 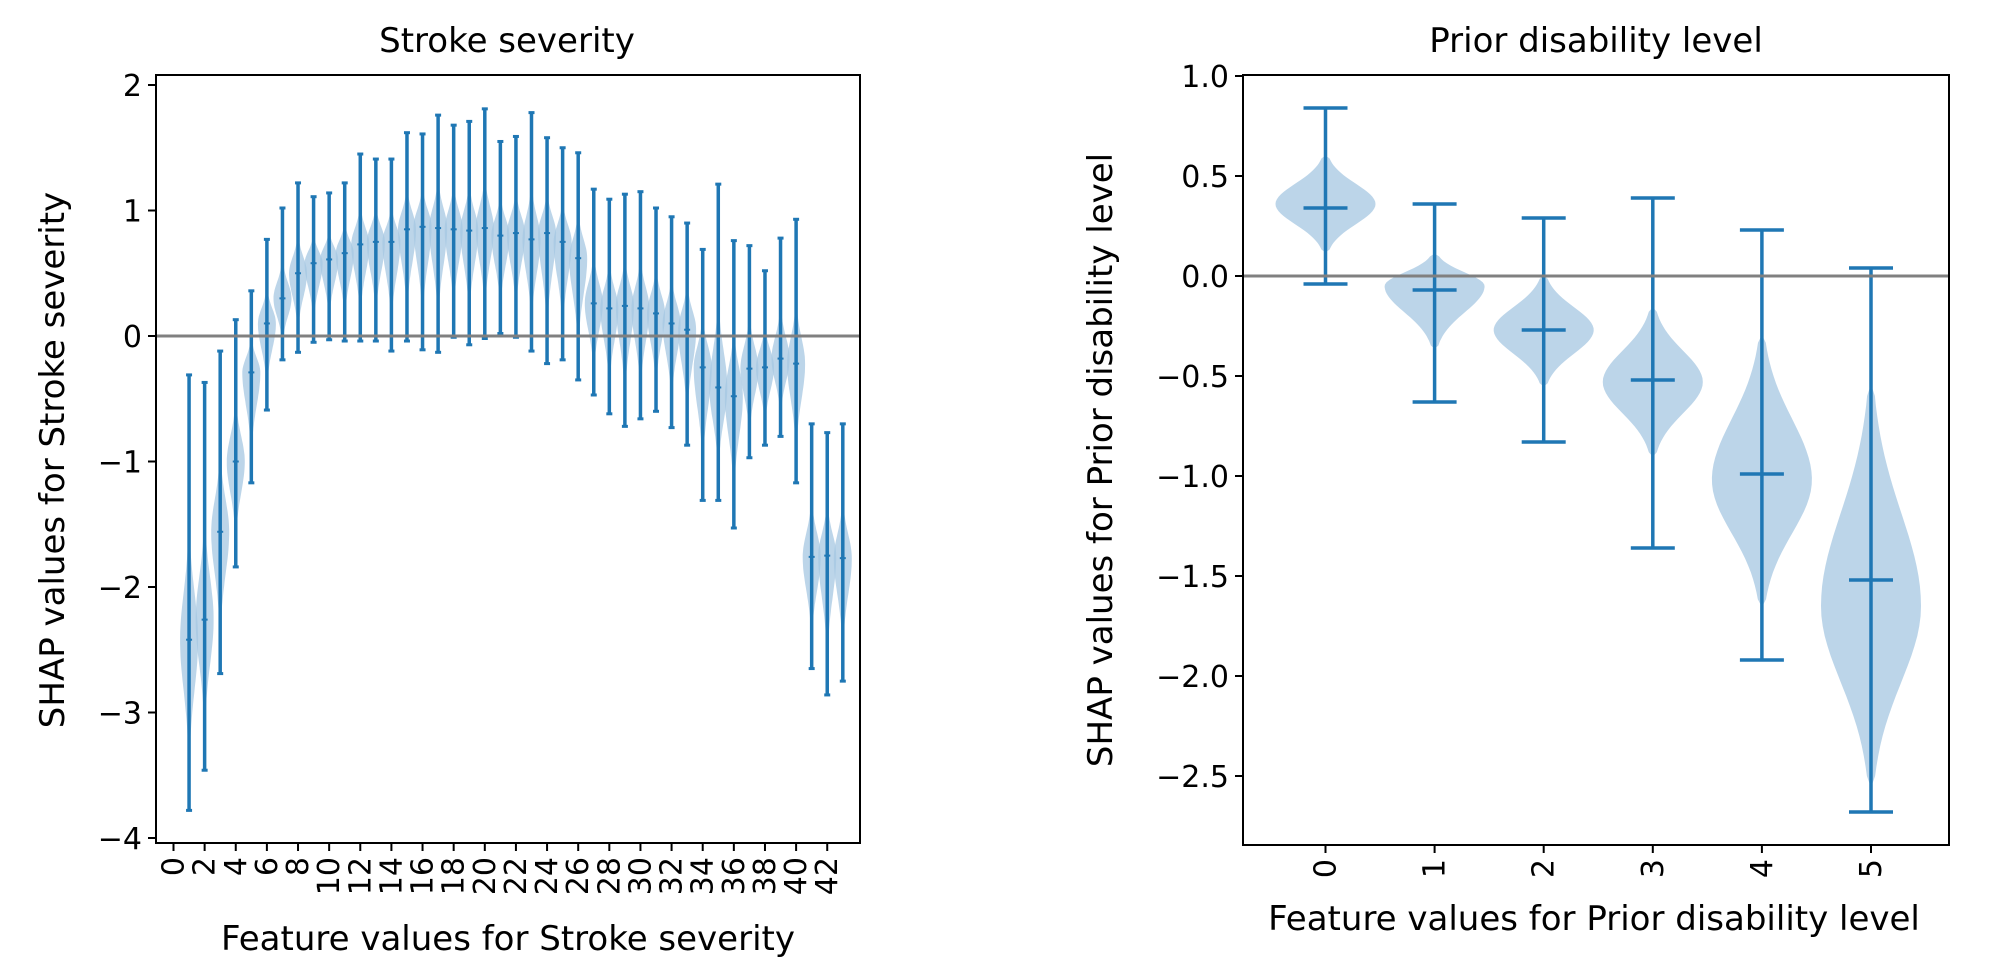 I want to click on left-x-axis-label: Feature values for Stroke severity, so click(x=508, y=939).